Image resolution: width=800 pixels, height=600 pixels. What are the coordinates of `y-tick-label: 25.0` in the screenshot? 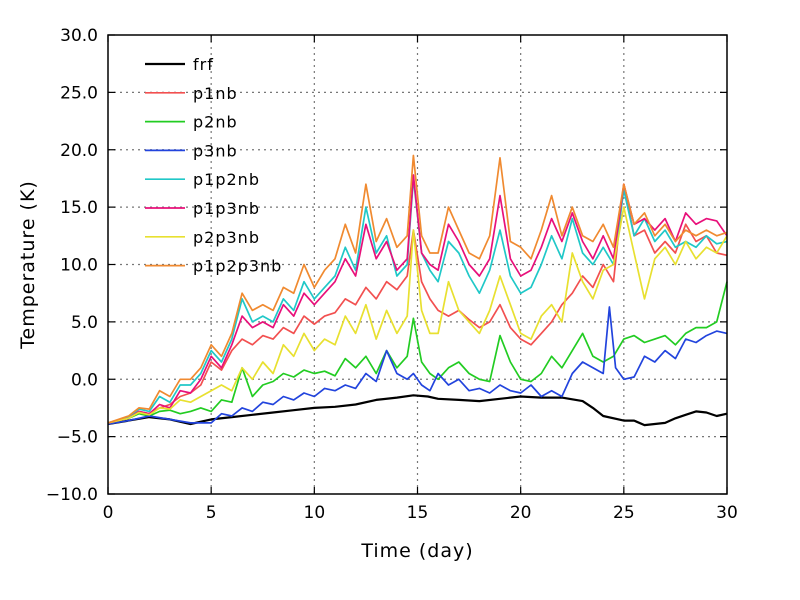 It's located at (79, 93).